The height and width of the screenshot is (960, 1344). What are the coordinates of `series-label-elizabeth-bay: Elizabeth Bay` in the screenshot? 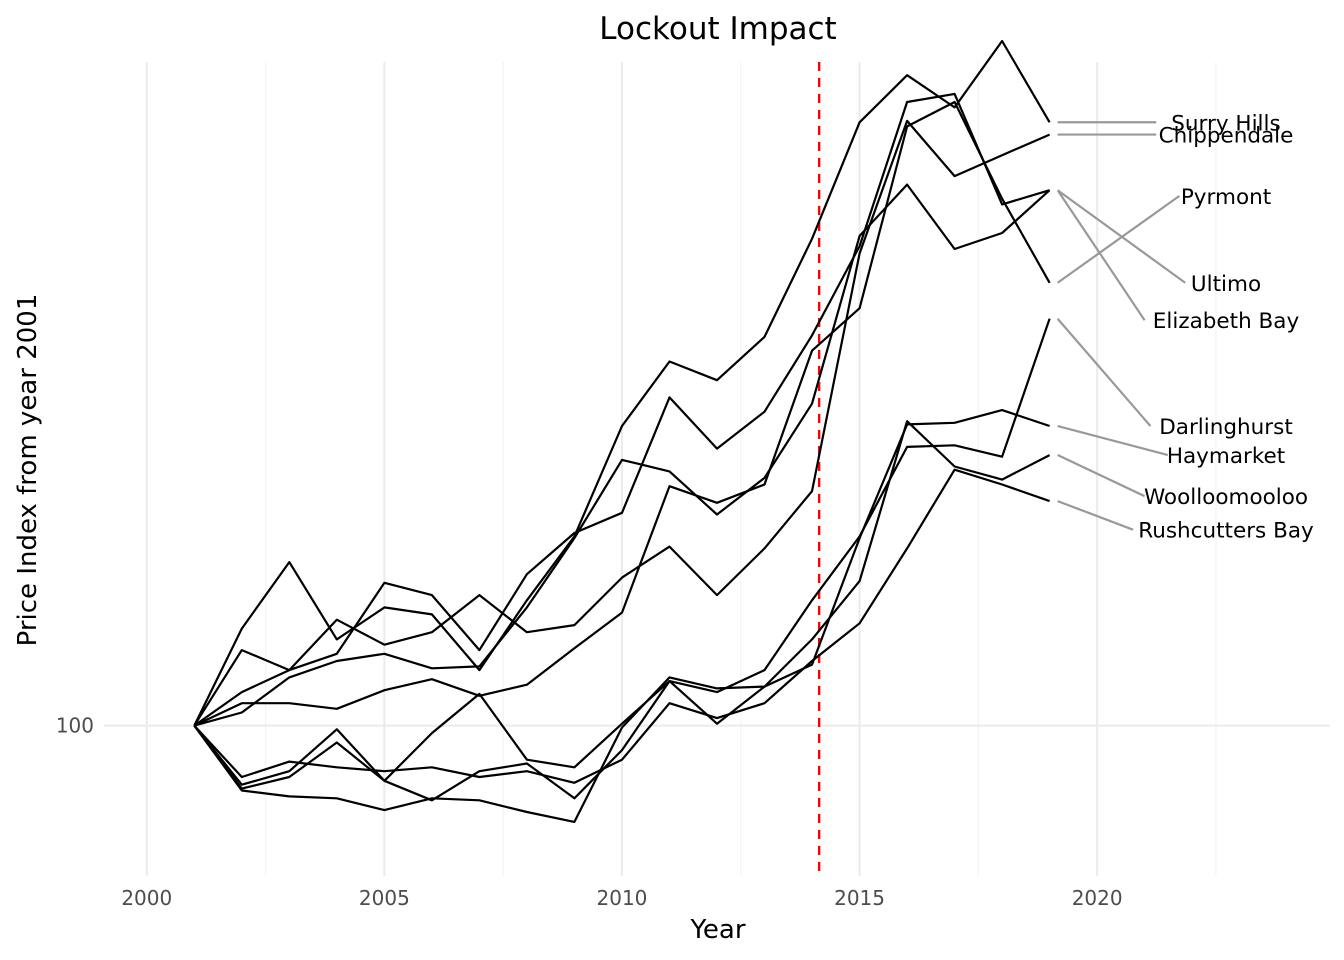 It's located at (1226, 321).